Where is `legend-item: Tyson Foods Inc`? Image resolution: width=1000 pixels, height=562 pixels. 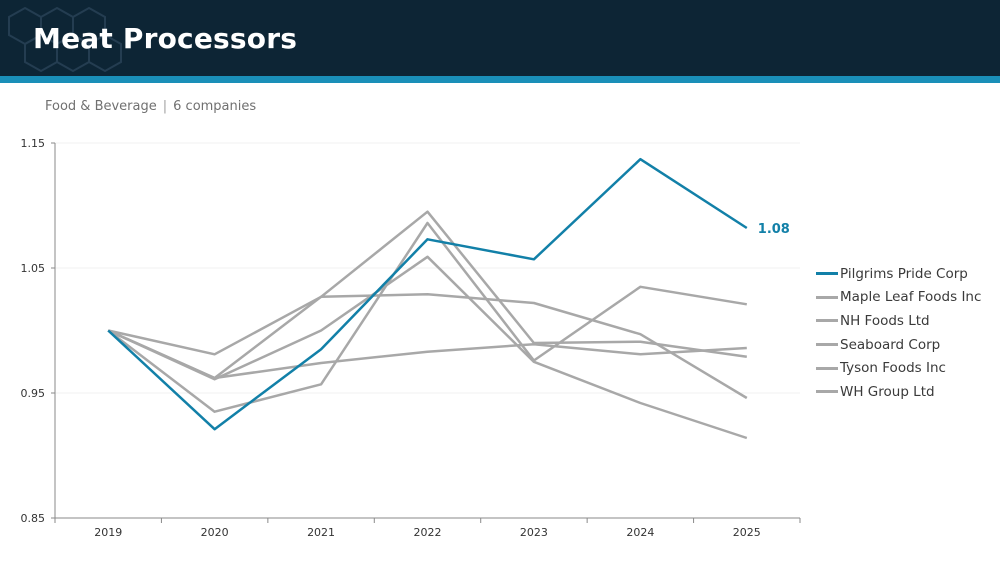
legend-item: Tyson Foods Inc is located at coordinates (906, 368).